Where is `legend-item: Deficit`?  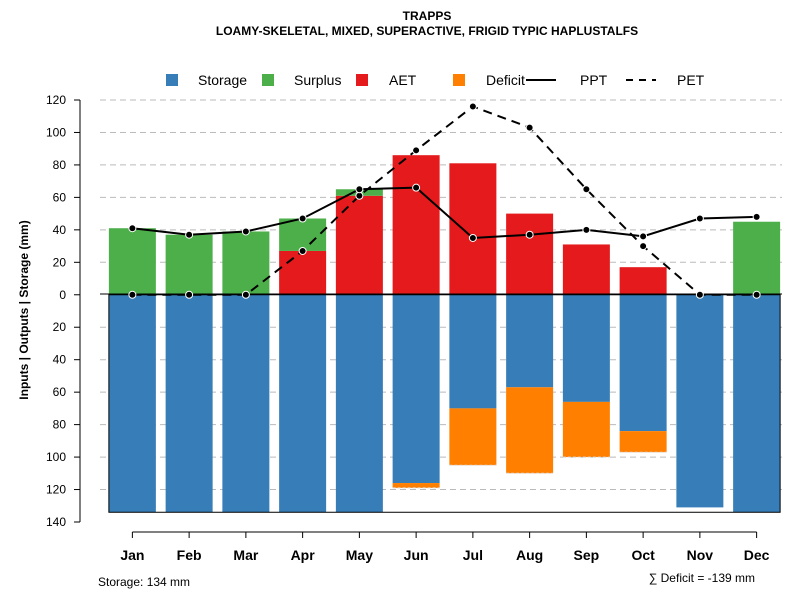 legend-item: Deficit is located at coordinates (489, 80).